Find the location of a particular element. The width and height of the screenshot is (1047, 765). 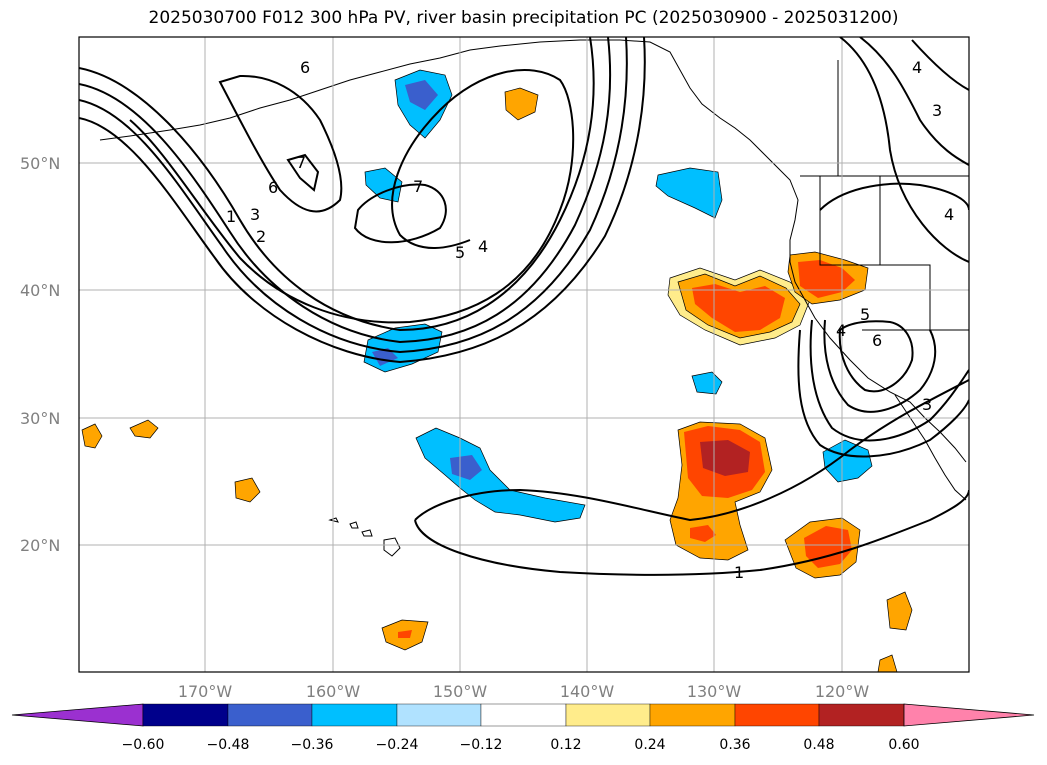

colorbar-tick-label: −0.12 is located at coordinates (481, 745).